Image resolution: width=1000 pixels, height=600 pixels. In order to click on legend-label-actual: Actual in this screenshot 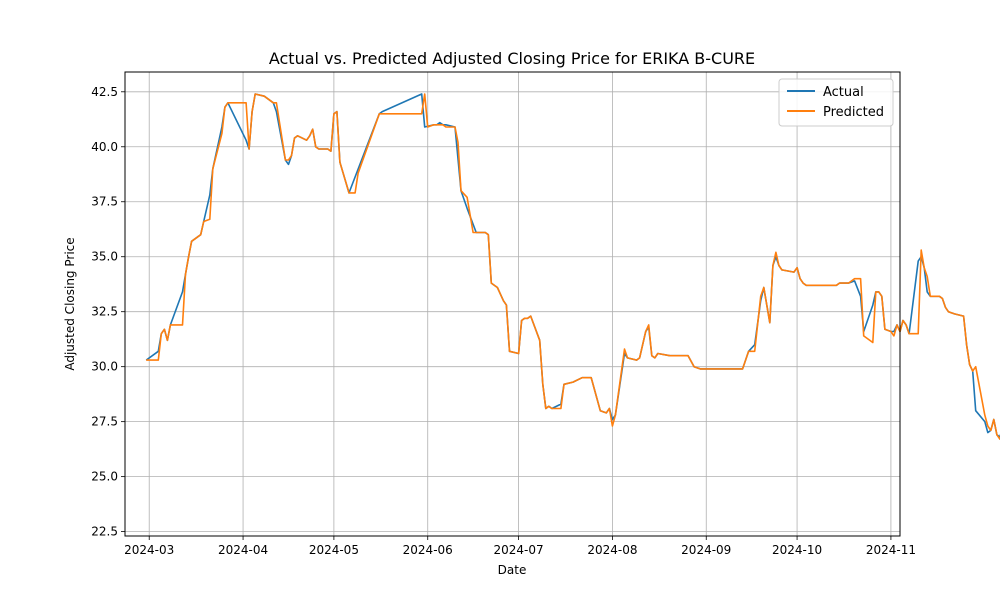, I will do `click(843, 92)`.